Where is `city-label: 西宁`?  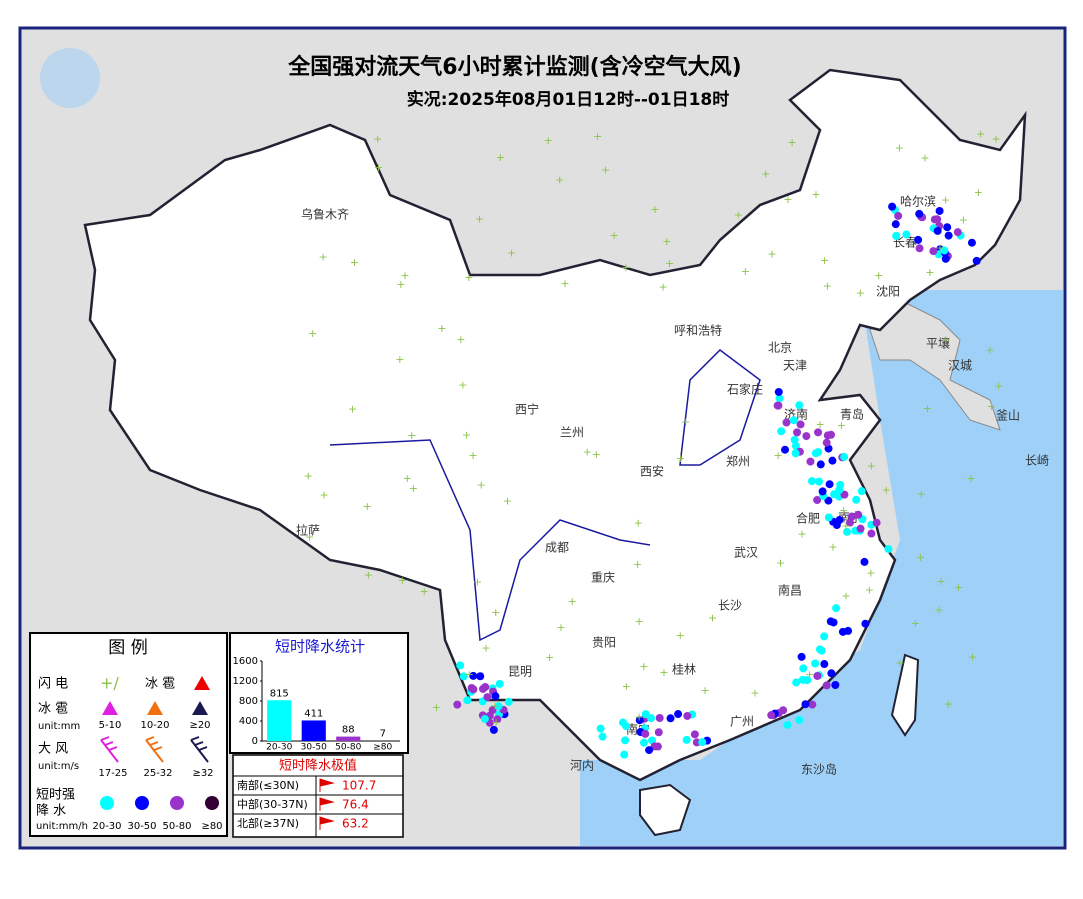 city-label: 西宁 is located at coordinates (527, 409).